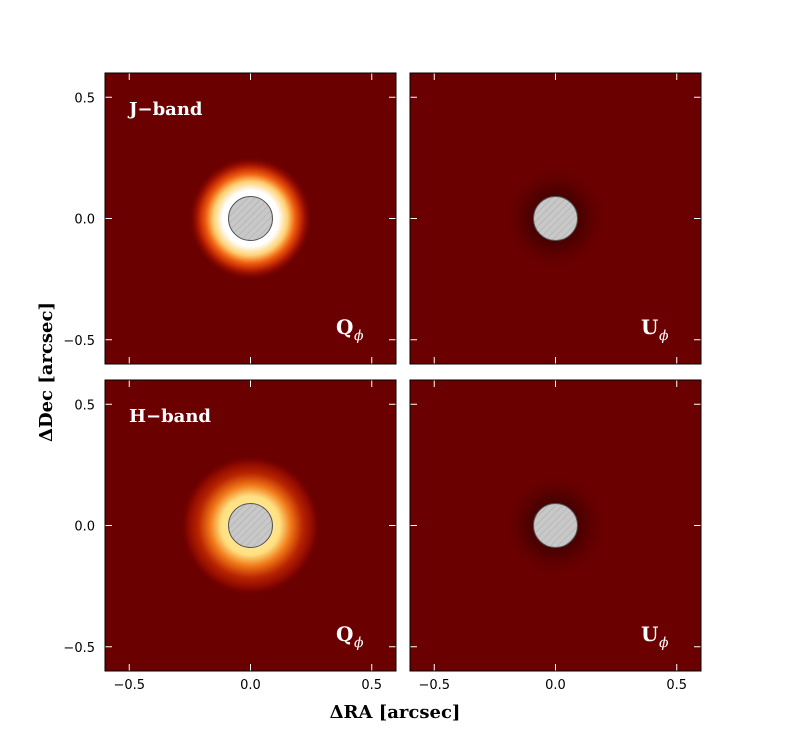 The height and width of the screenshot is (745, 789). I want to click on x-axis-label: ΔRA [arcsec], so click(395, 712).